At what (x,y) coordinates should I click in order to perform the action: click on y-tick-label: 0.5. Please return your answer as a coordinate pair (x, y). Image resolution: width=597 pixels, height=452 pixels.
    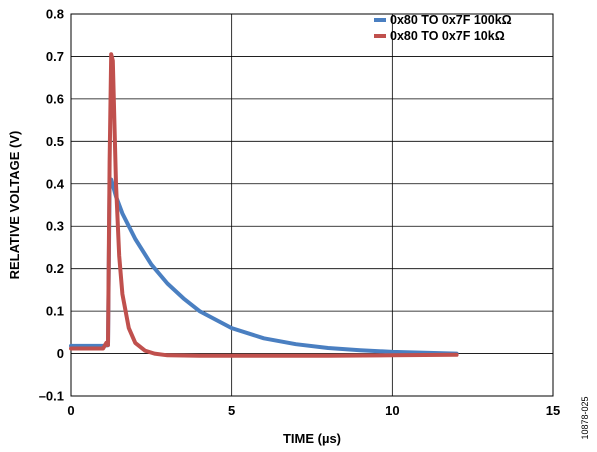
    Looking at the image, I should click on (55, 141).